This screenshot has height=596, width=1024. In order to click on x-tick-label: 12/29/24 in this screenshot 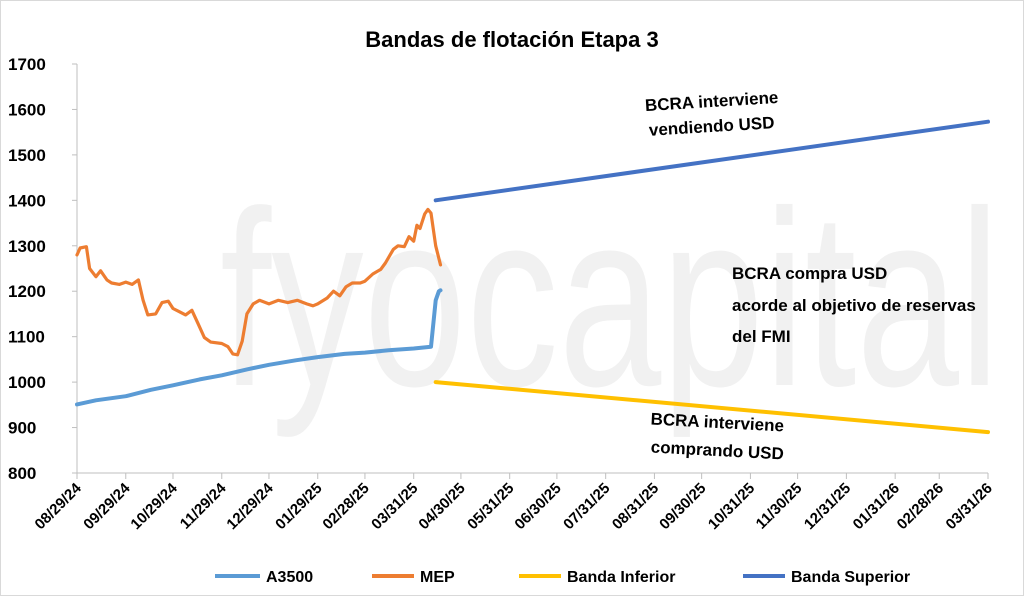, I will do `click(250, 506)`.